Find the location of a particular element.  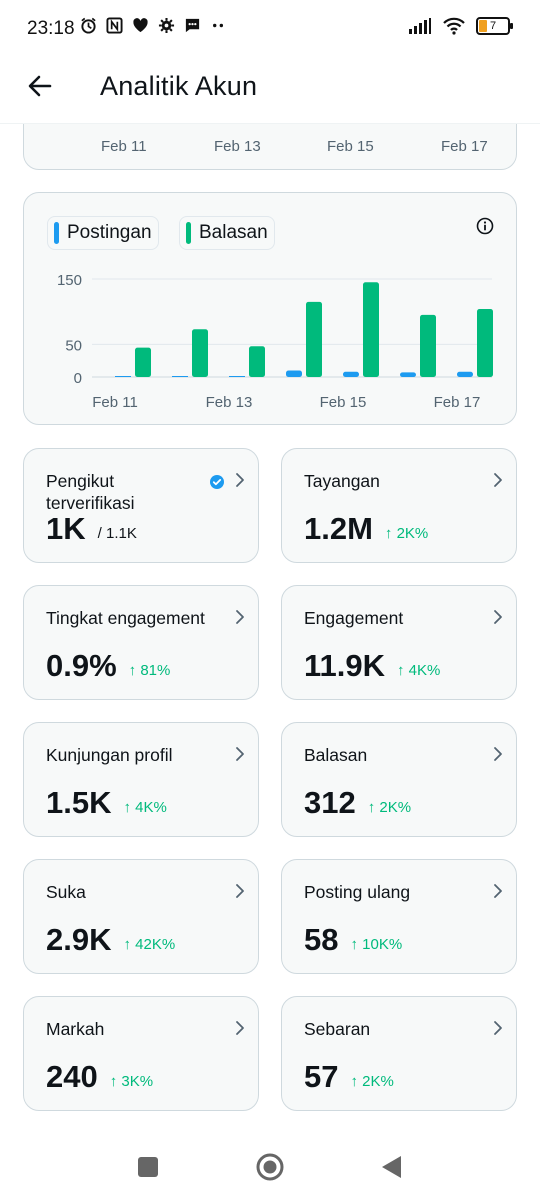

legend-postingan: Postingan is located at coordinates (103, 233).